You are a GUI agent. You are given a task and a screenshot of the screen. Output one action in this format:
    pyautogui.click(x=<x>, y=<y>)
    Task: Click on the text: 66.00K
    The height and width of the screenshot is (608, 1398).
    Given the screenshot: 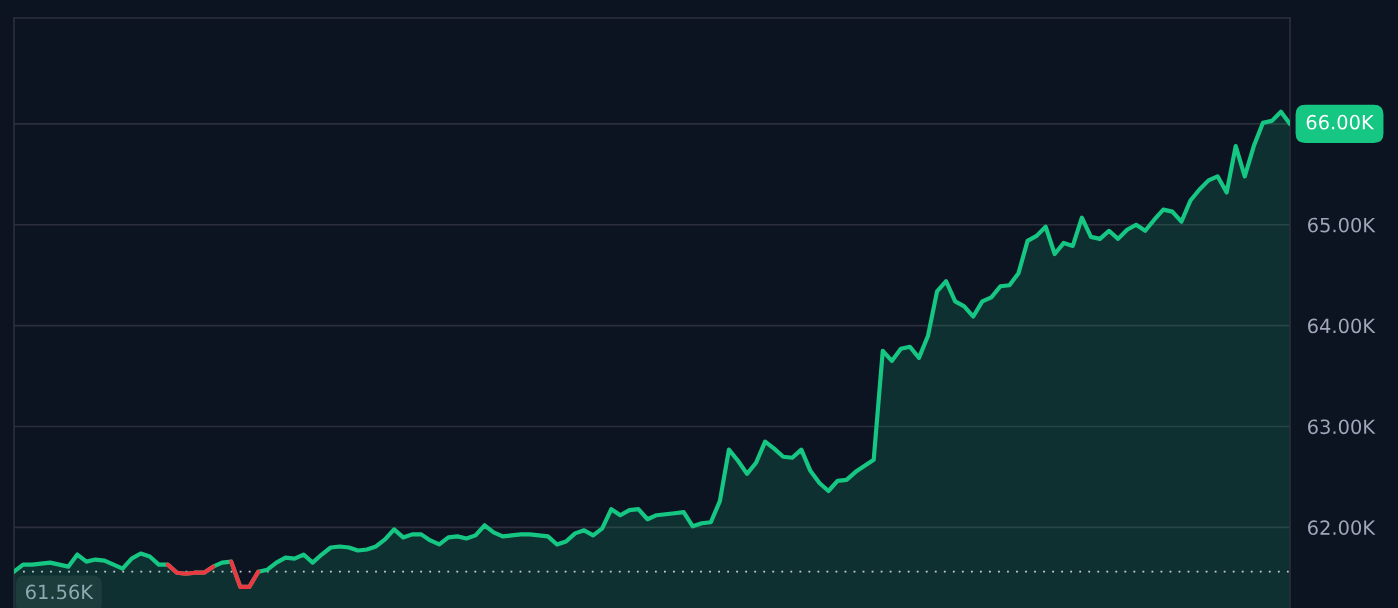 What is the action you would take?
    pyautogui.click(x=1340, y=122)
    